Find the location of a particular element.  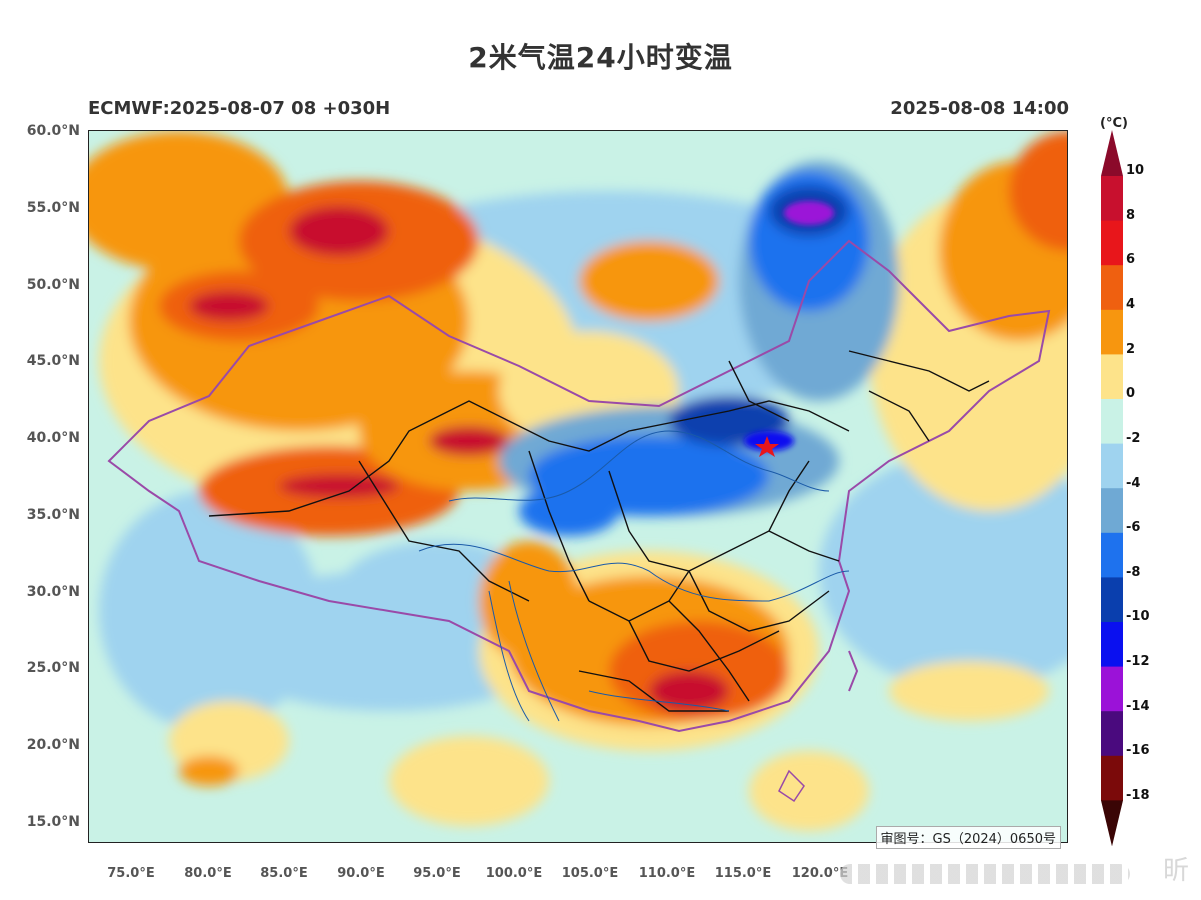

rivers is located at coordinates (634, 576).